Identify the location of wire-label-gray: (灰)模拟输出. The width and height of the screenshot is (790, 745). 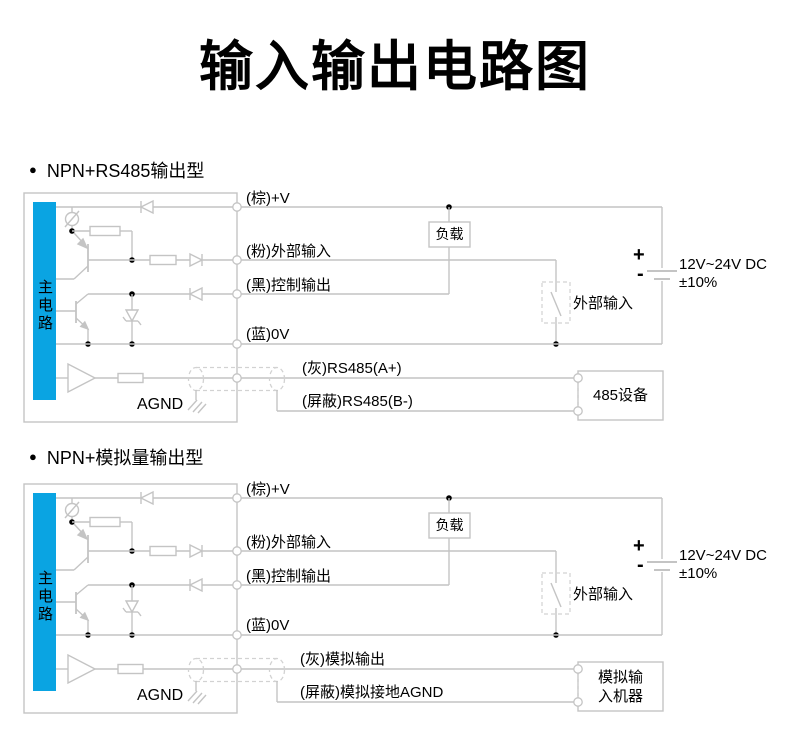
(342, 659).